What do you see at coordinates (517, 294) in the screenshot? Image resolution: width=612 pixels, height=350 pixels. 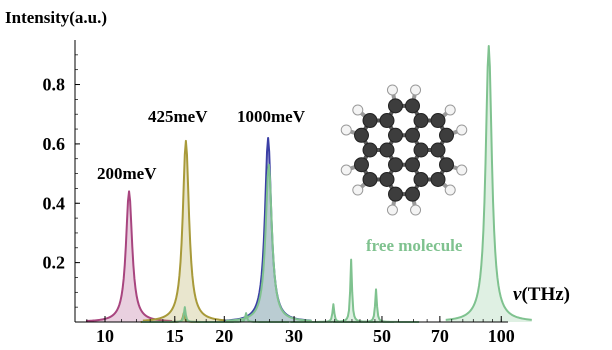 I see `x-axis-symbol: ν` at bounding box center [517, 294].